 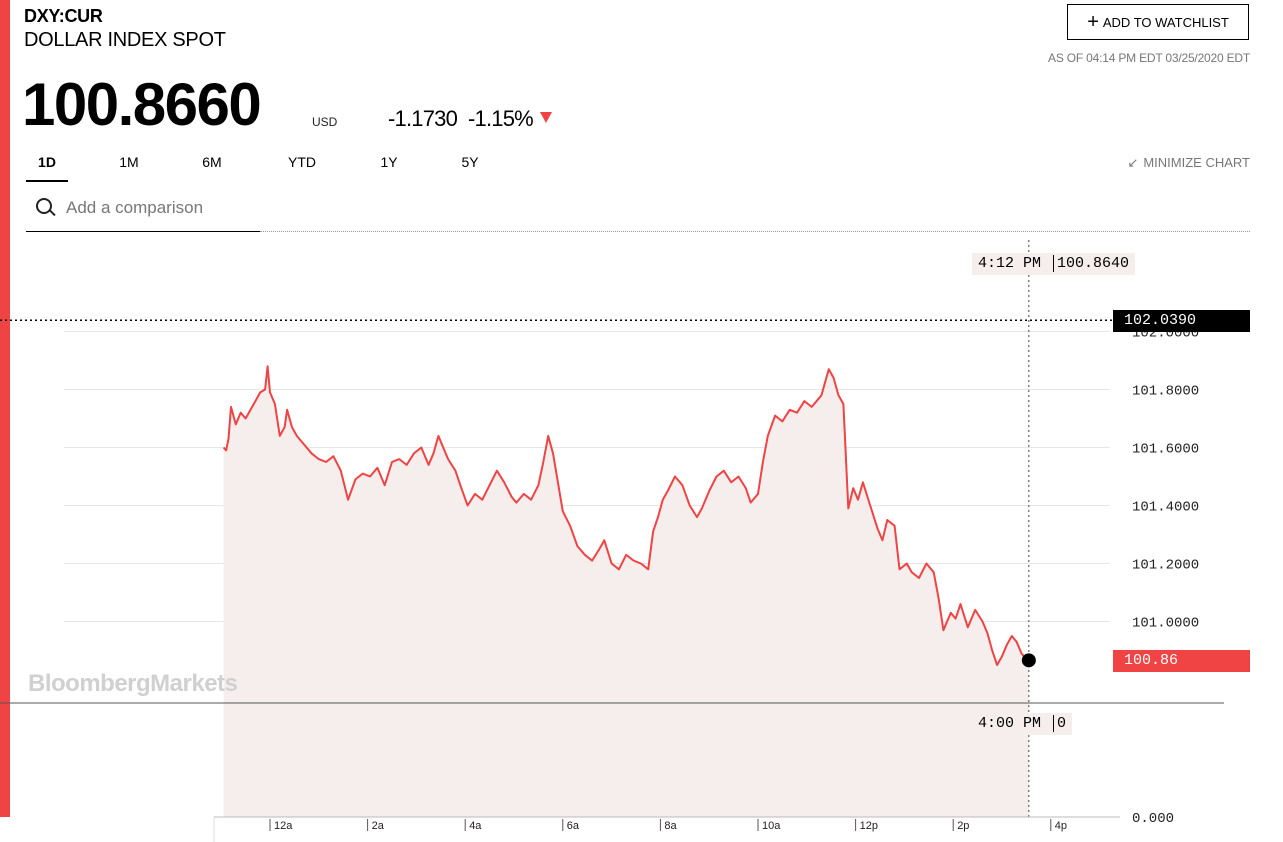 What do you see at coordinates (1149, 58) in the screenshot?
I see `as-of-timestamp: AS OF 04:14 PM EDT 03/25/2020 EDT` at bounding box center [1149, 58].